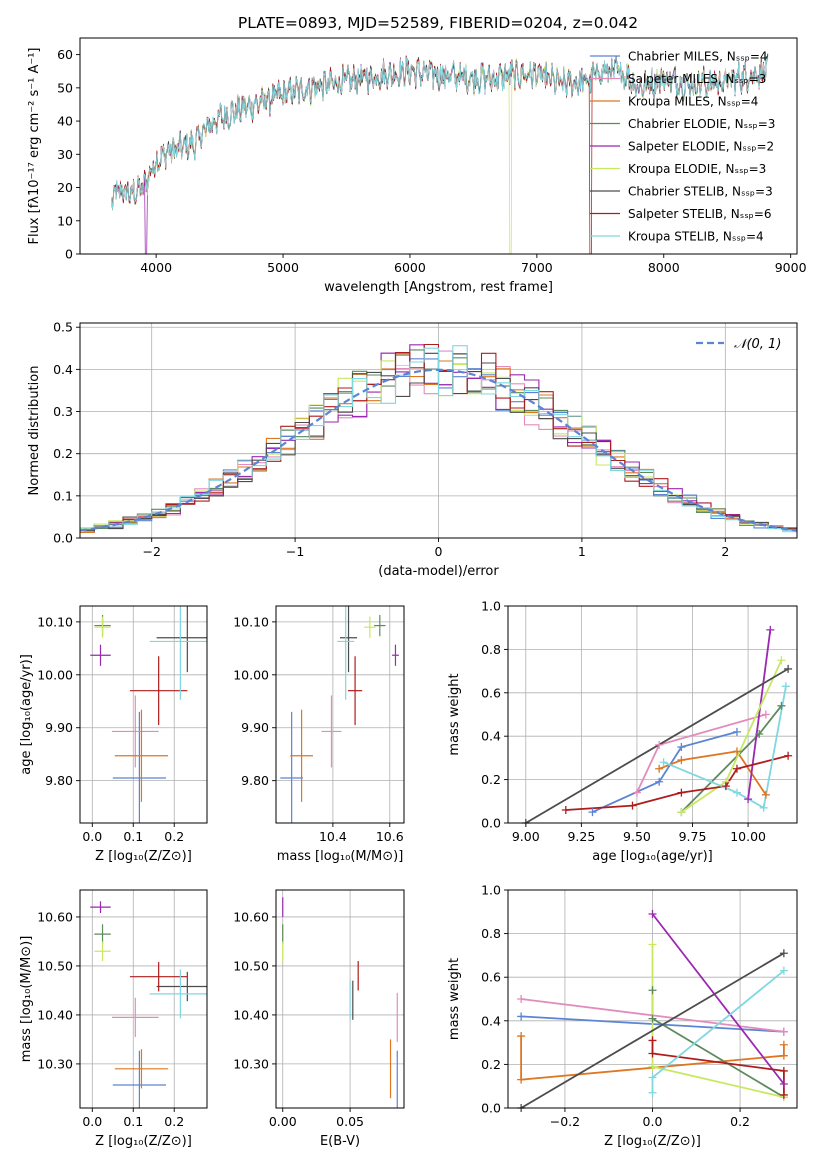 The height and width of the screenshot is (1170, 819). Describe the element at coordinates (55, 965) in the screenshot. I see `mass-vs-Z-ytick-label: 10.50` at that location.